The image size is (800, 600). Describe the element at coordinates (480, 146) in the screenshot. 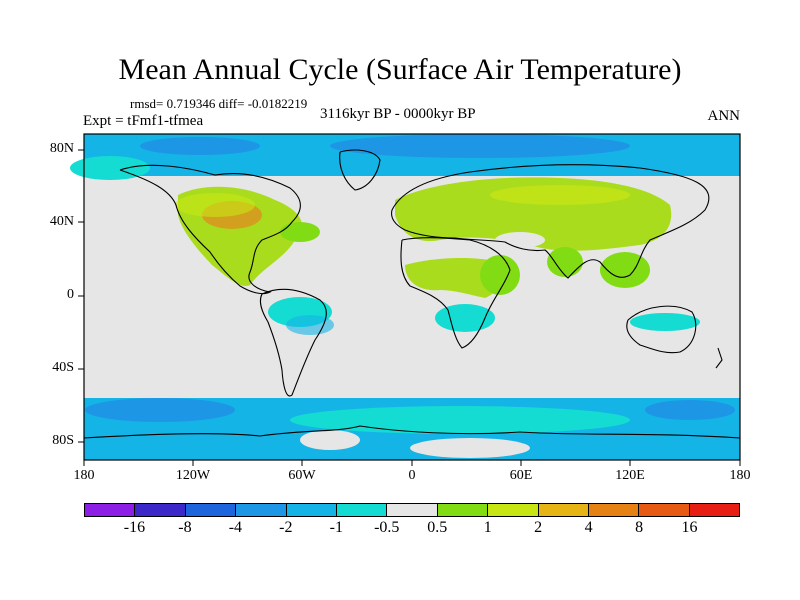

I see `arctic-cold-core` at that location.